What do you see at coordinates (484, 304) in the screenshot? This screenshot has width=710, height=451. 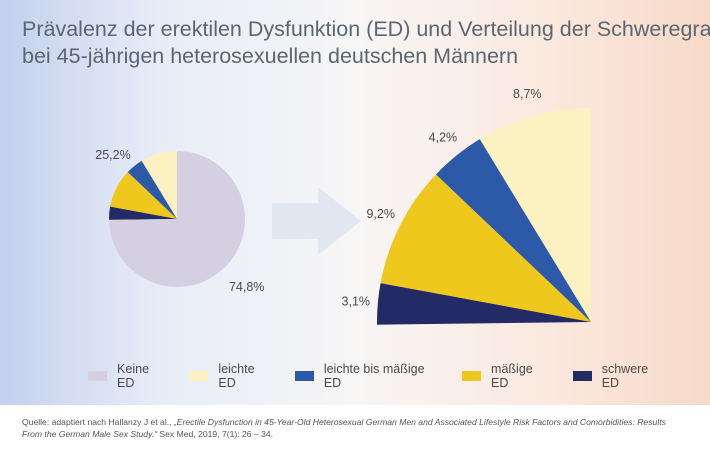 I see `sector-slice-schwere-ed` at bounding box center [484, 304].